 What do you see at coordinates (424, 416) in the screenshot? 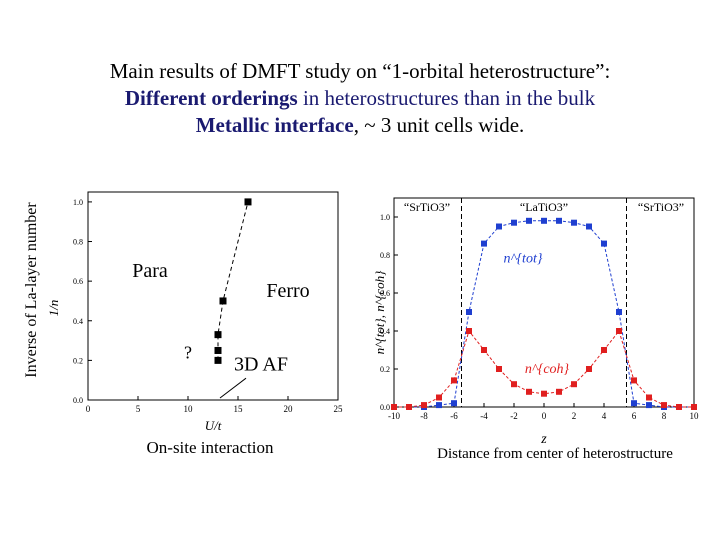
I see `x-tick-label: -8` at bounding box center [424, 416].